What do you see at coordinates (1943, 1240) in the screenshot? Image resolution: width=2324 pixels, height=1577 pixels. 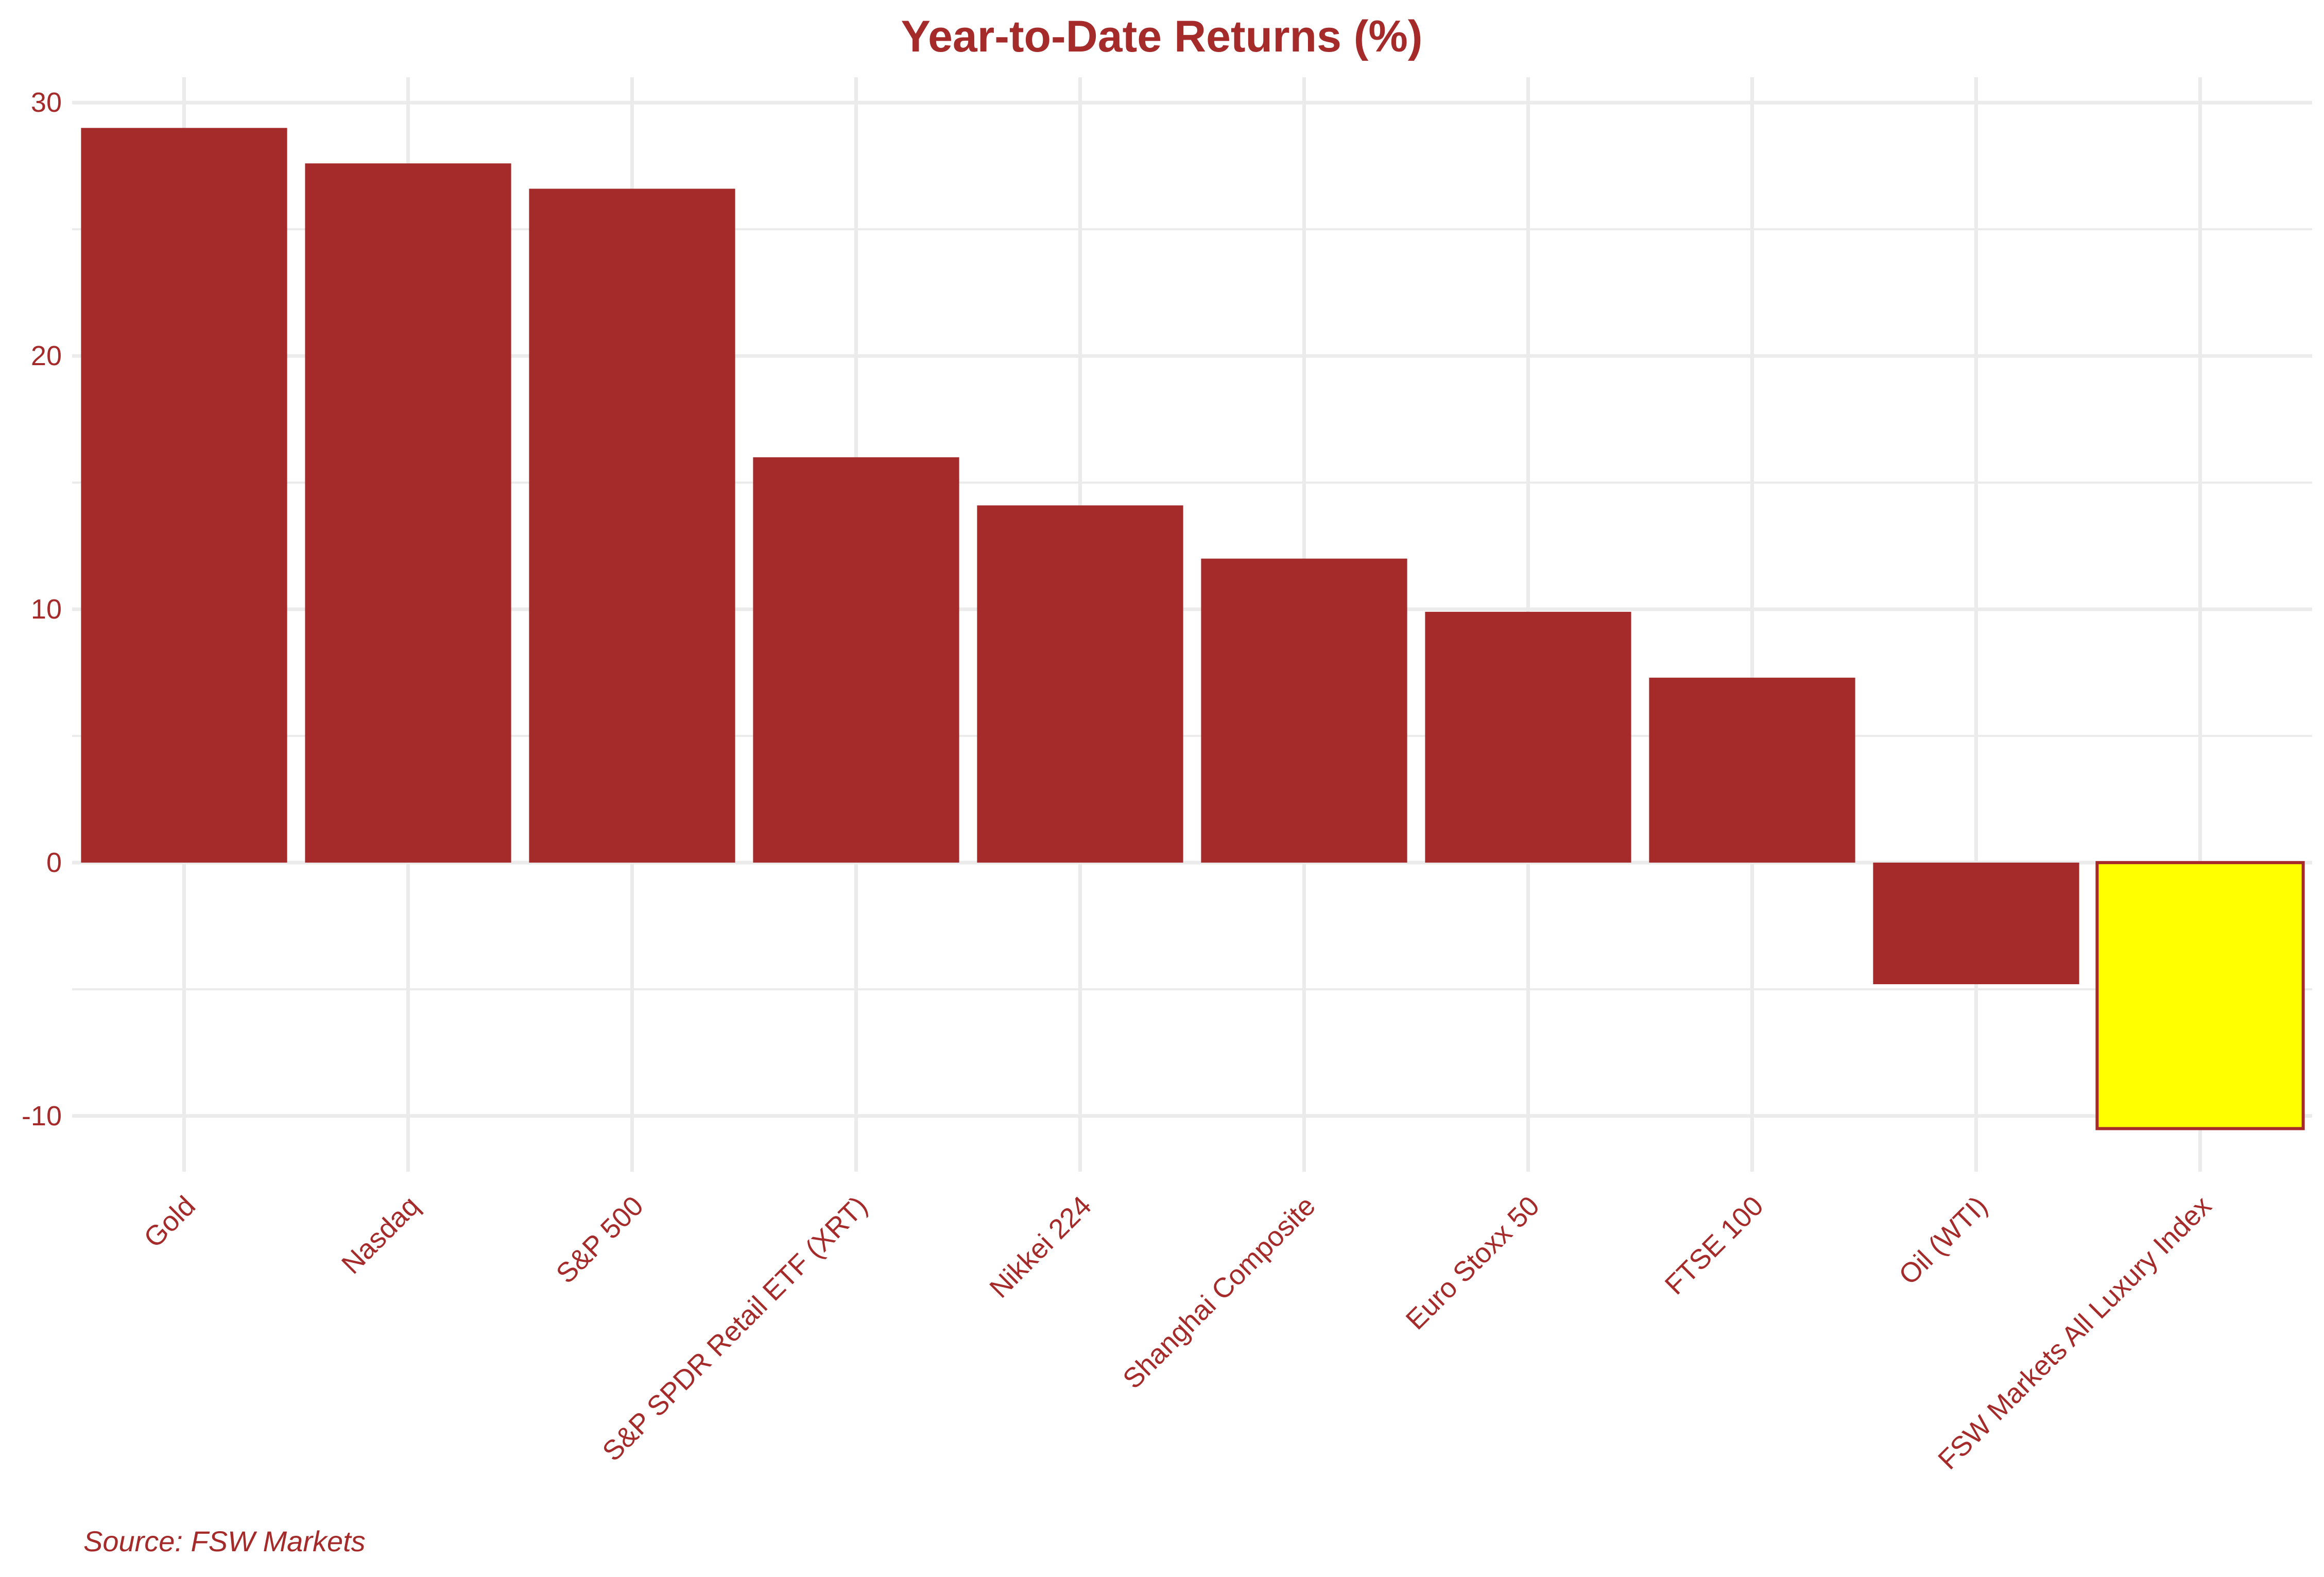 I see `x-tick-label: Oil (WTI)` at bounding box center [1943, 1240].